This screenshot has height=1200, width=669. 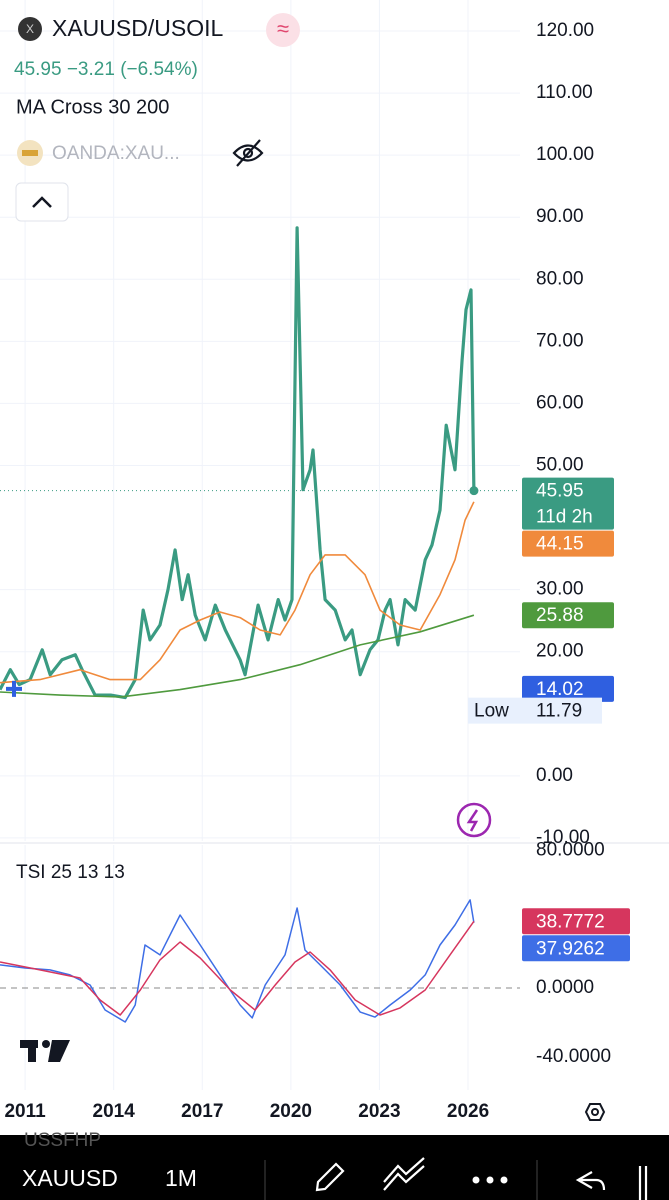 What do you see at coordinates (38, 69) in the screenshot?
I see `last: 45.95` at bounding box center [38, 69].